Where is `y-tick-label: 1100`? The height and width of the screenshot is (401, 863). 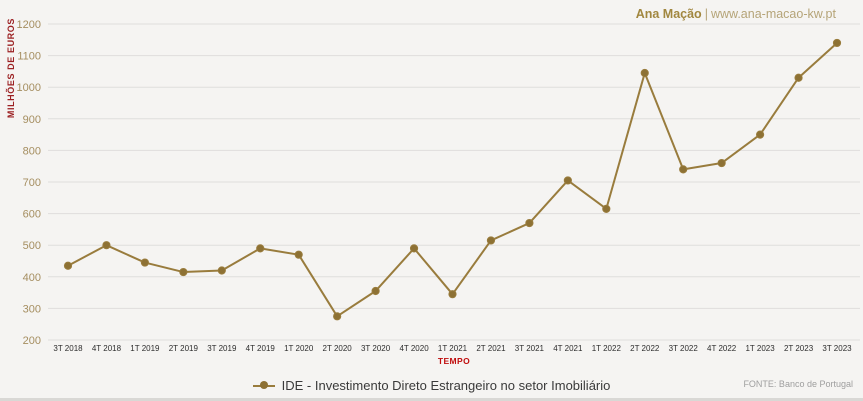 y-tick-label: 1100 is located at coordinates (29, 57).